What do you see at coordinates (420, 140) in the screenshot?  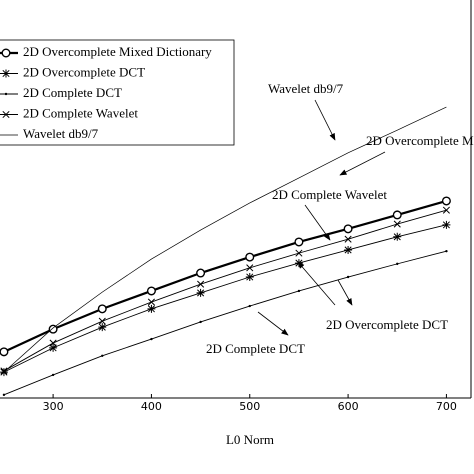 I see `annotation: 2D Overcomplete Mixed Dictionary` at bounding box center [420, 140].